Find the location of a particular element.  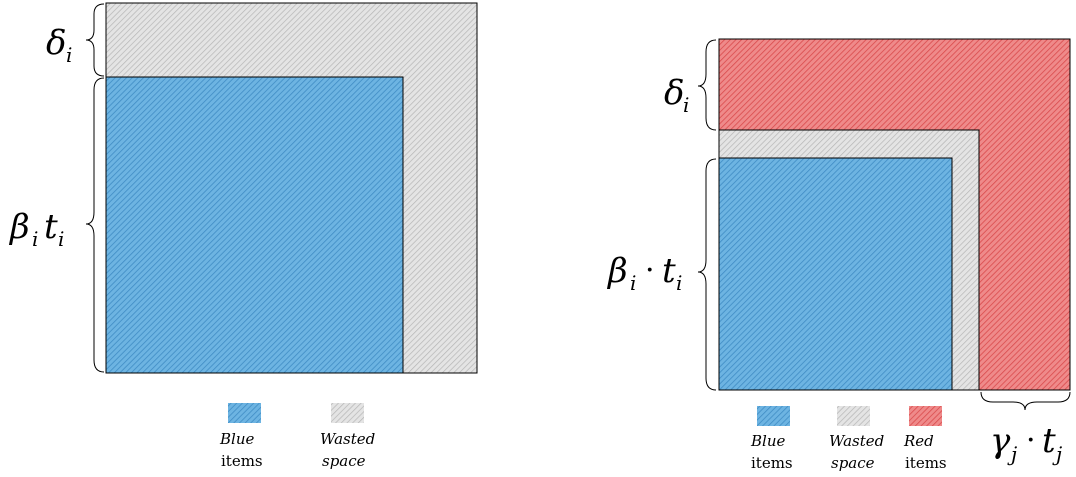

left-delta-subscript: i is located at coordinates (69, 55).